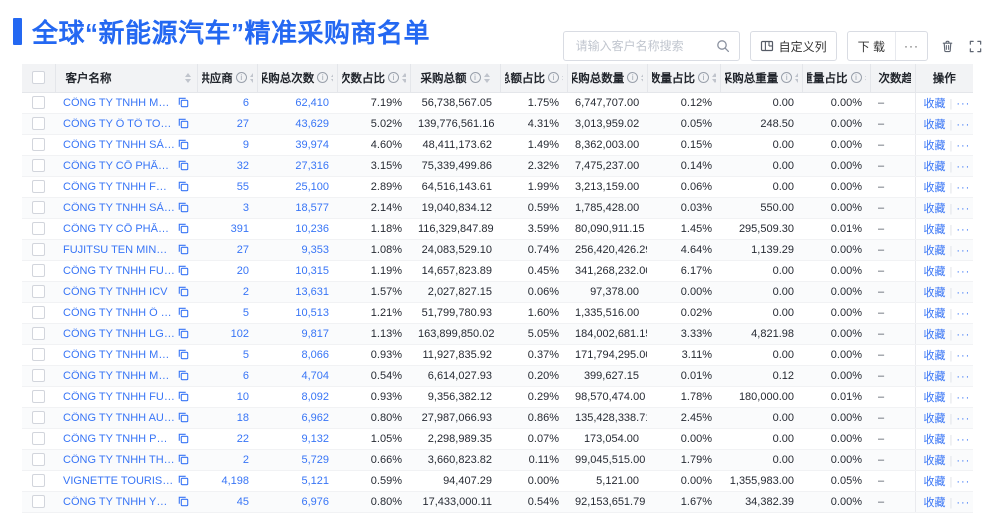 The height and width of the screenshot is (521, 1000). I want to click on cell-purchase_count: 62,410, so click(312, 102).